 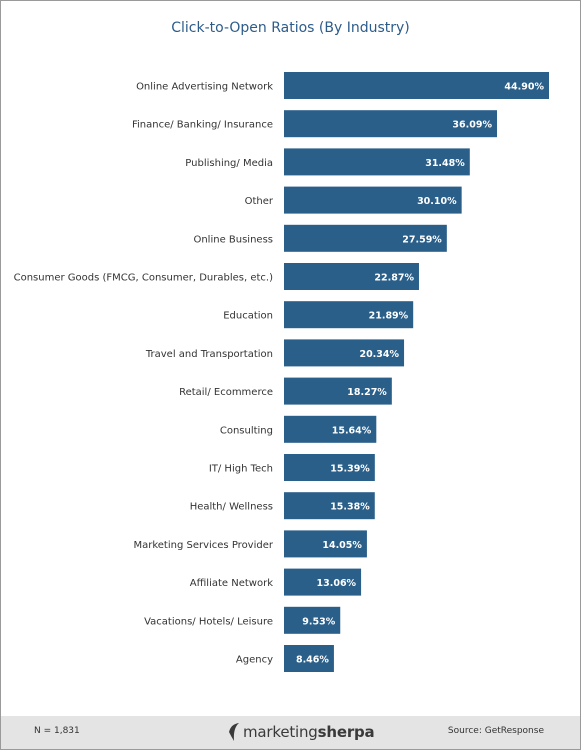 What do you see at coordinates (280, 732) in the screenshot?
I see `brand-light: marketing` at bounding box center [280, 732].